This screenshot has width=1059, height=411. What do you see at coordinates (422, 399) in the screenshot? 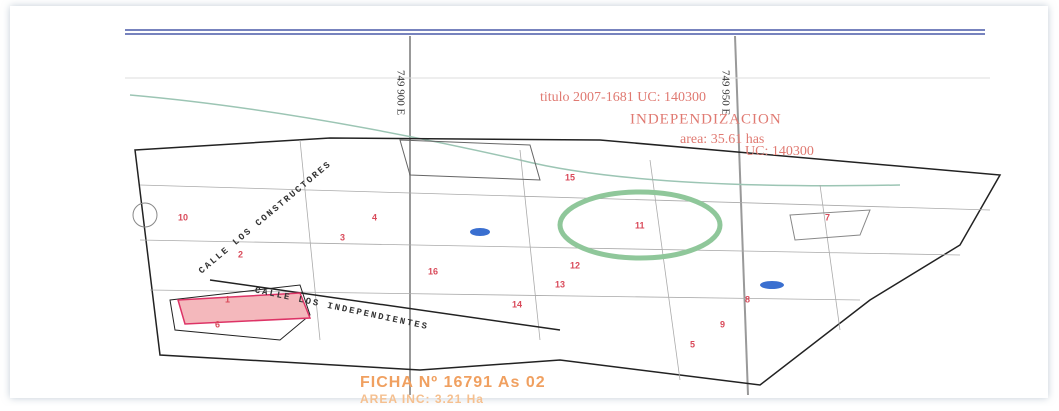
I see `footer-area: AREA INC: 3.21 Ha` at bounding box center [422, 399].